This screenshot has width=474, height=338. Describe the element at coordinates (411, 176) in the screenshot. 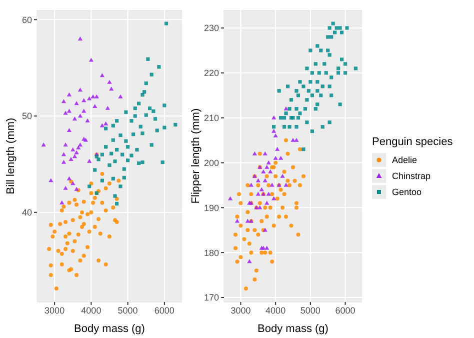

I see `legend-label: Chinstrap` at that location.